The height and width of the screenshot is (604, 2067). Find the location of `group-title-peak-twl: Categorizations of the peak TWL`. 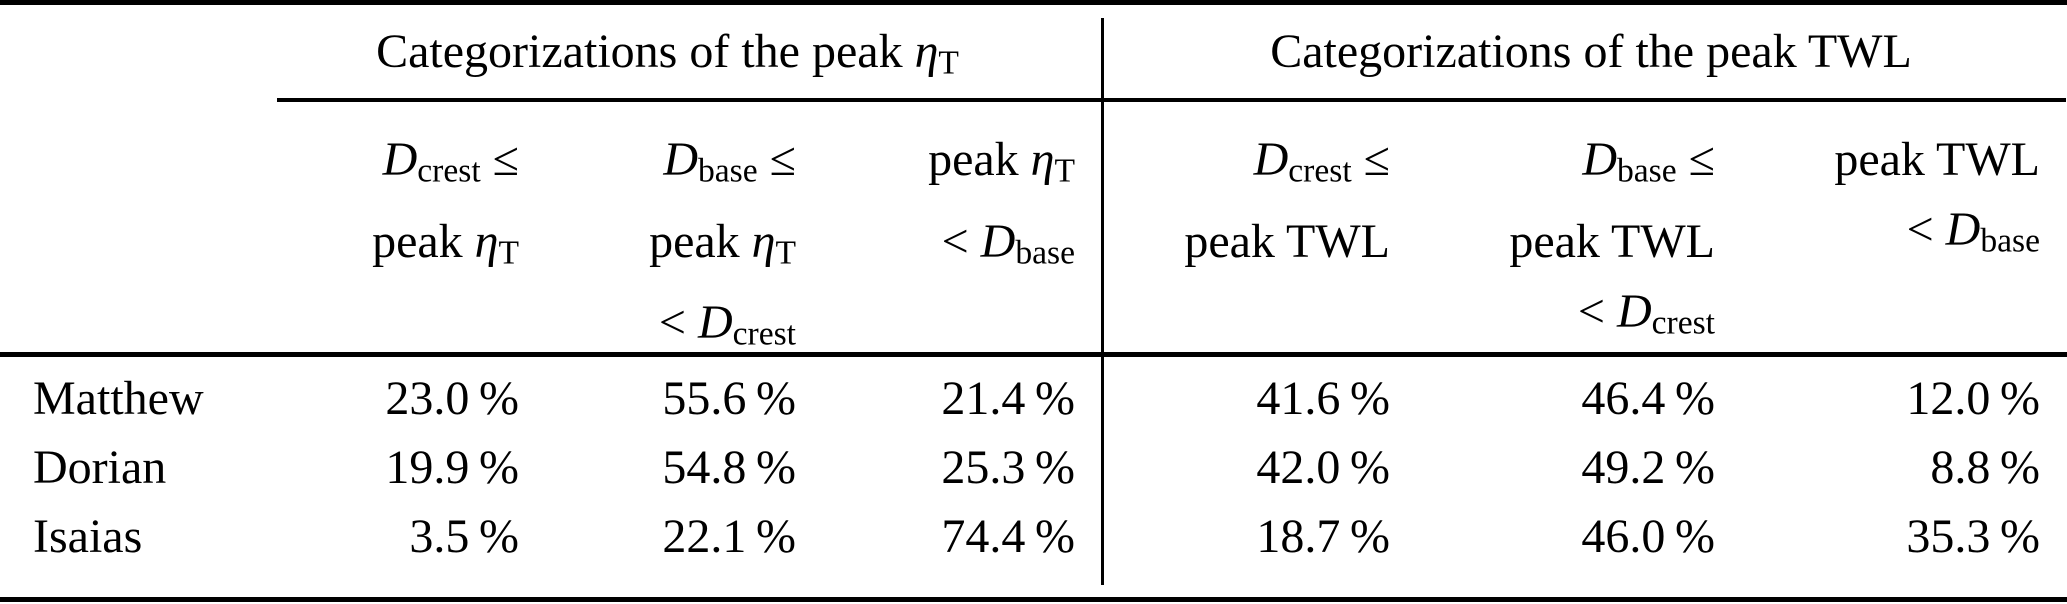

group-title-peak-twl: Categorizations of the peak TWL is located at coordinates (1591, 52).